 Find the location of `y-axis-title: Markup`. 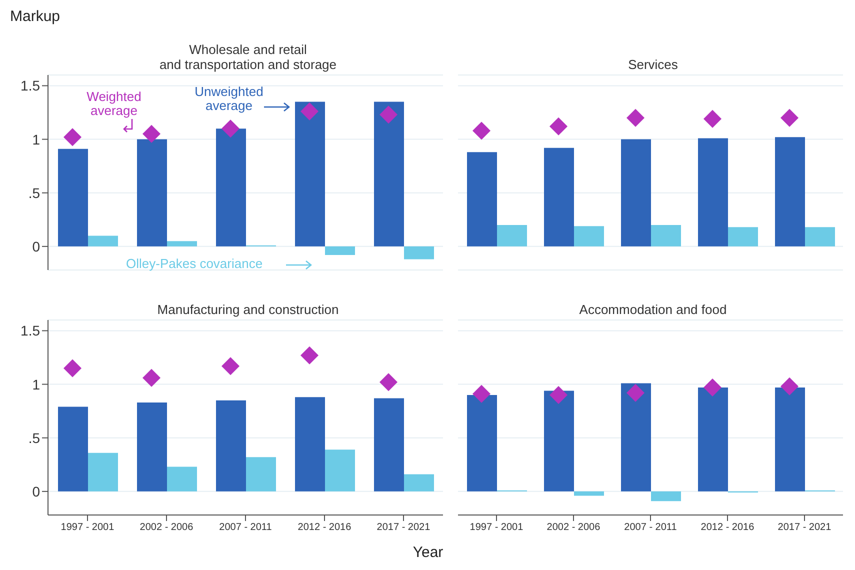

y-axis-title: Markup is located at coordinates (35, 16).